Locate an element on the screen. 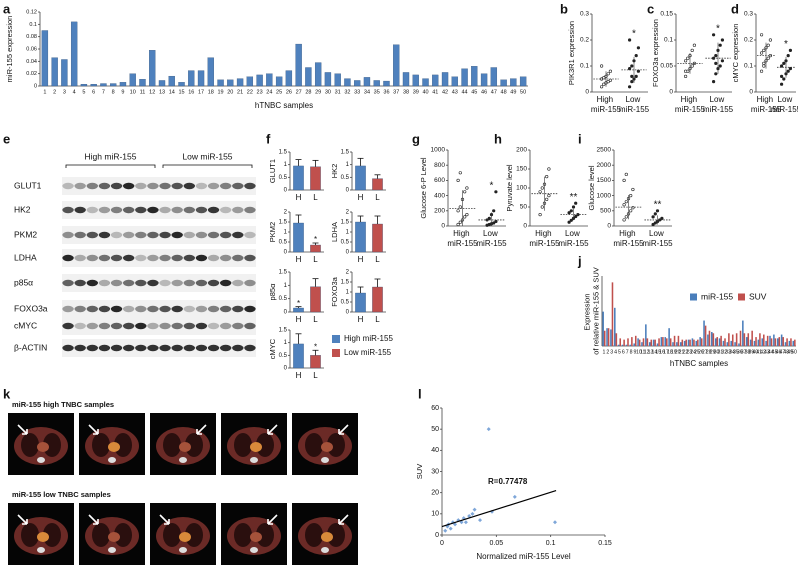  x-tick-label: 46 is located at coordinates (779, 352).